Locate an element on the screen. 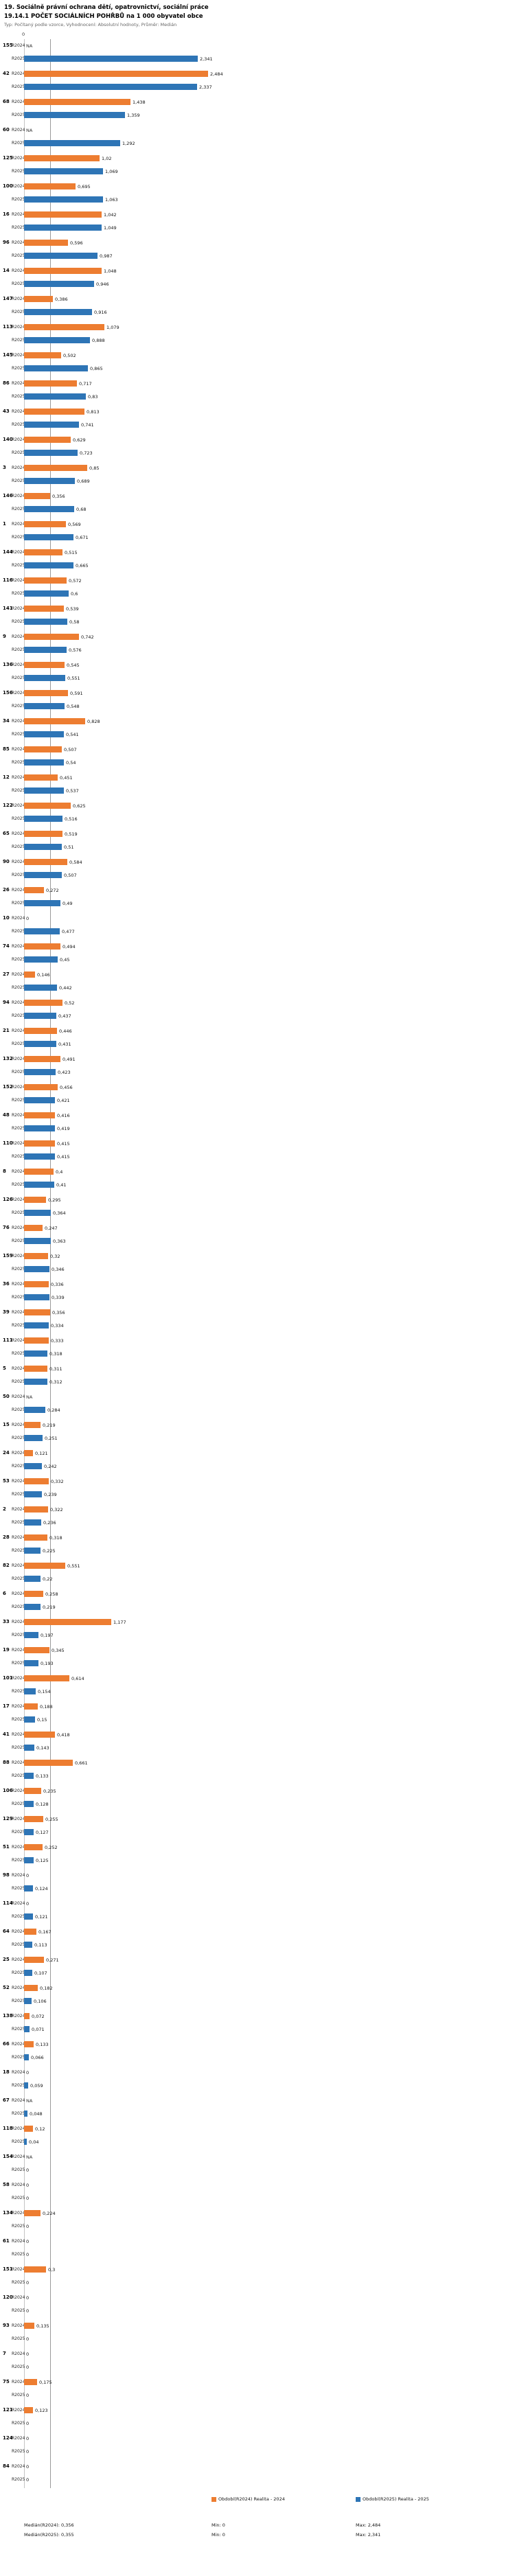 Image resolution: width=515 pixels, height=2576 pixels. row-id-label: 60 is located at coordinates (6, 130).